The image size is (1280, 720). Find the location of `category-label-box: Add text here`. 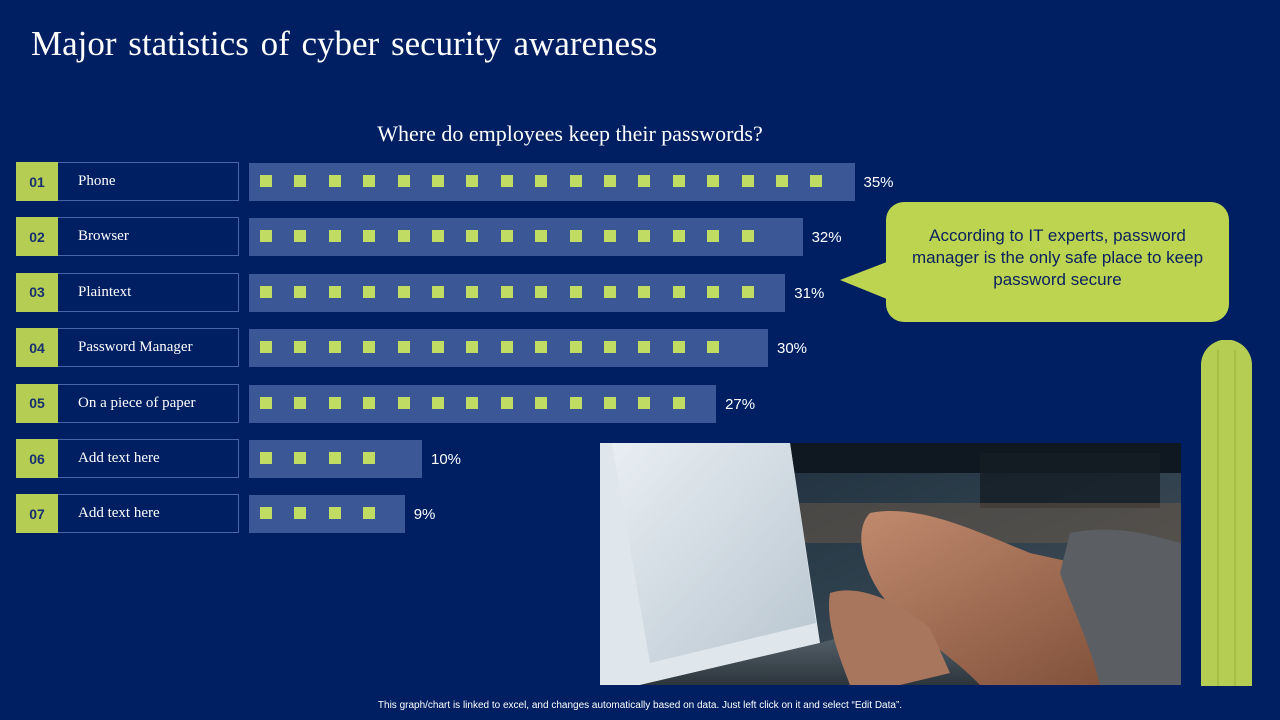

category-label-box: Add text here is located at coordinates (148, 514).